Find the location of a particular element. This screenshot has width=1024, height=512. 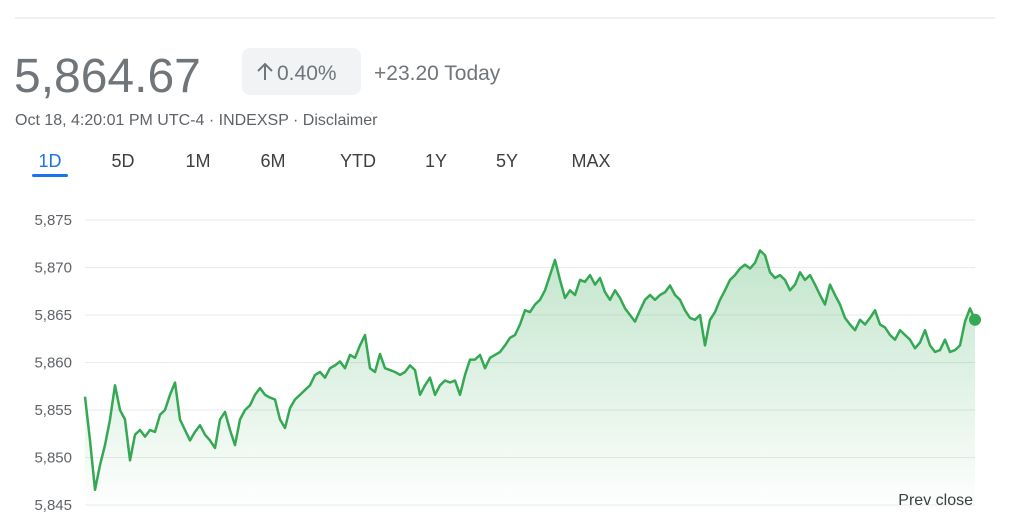

tab: 6M is located at coordinates (272, 161).